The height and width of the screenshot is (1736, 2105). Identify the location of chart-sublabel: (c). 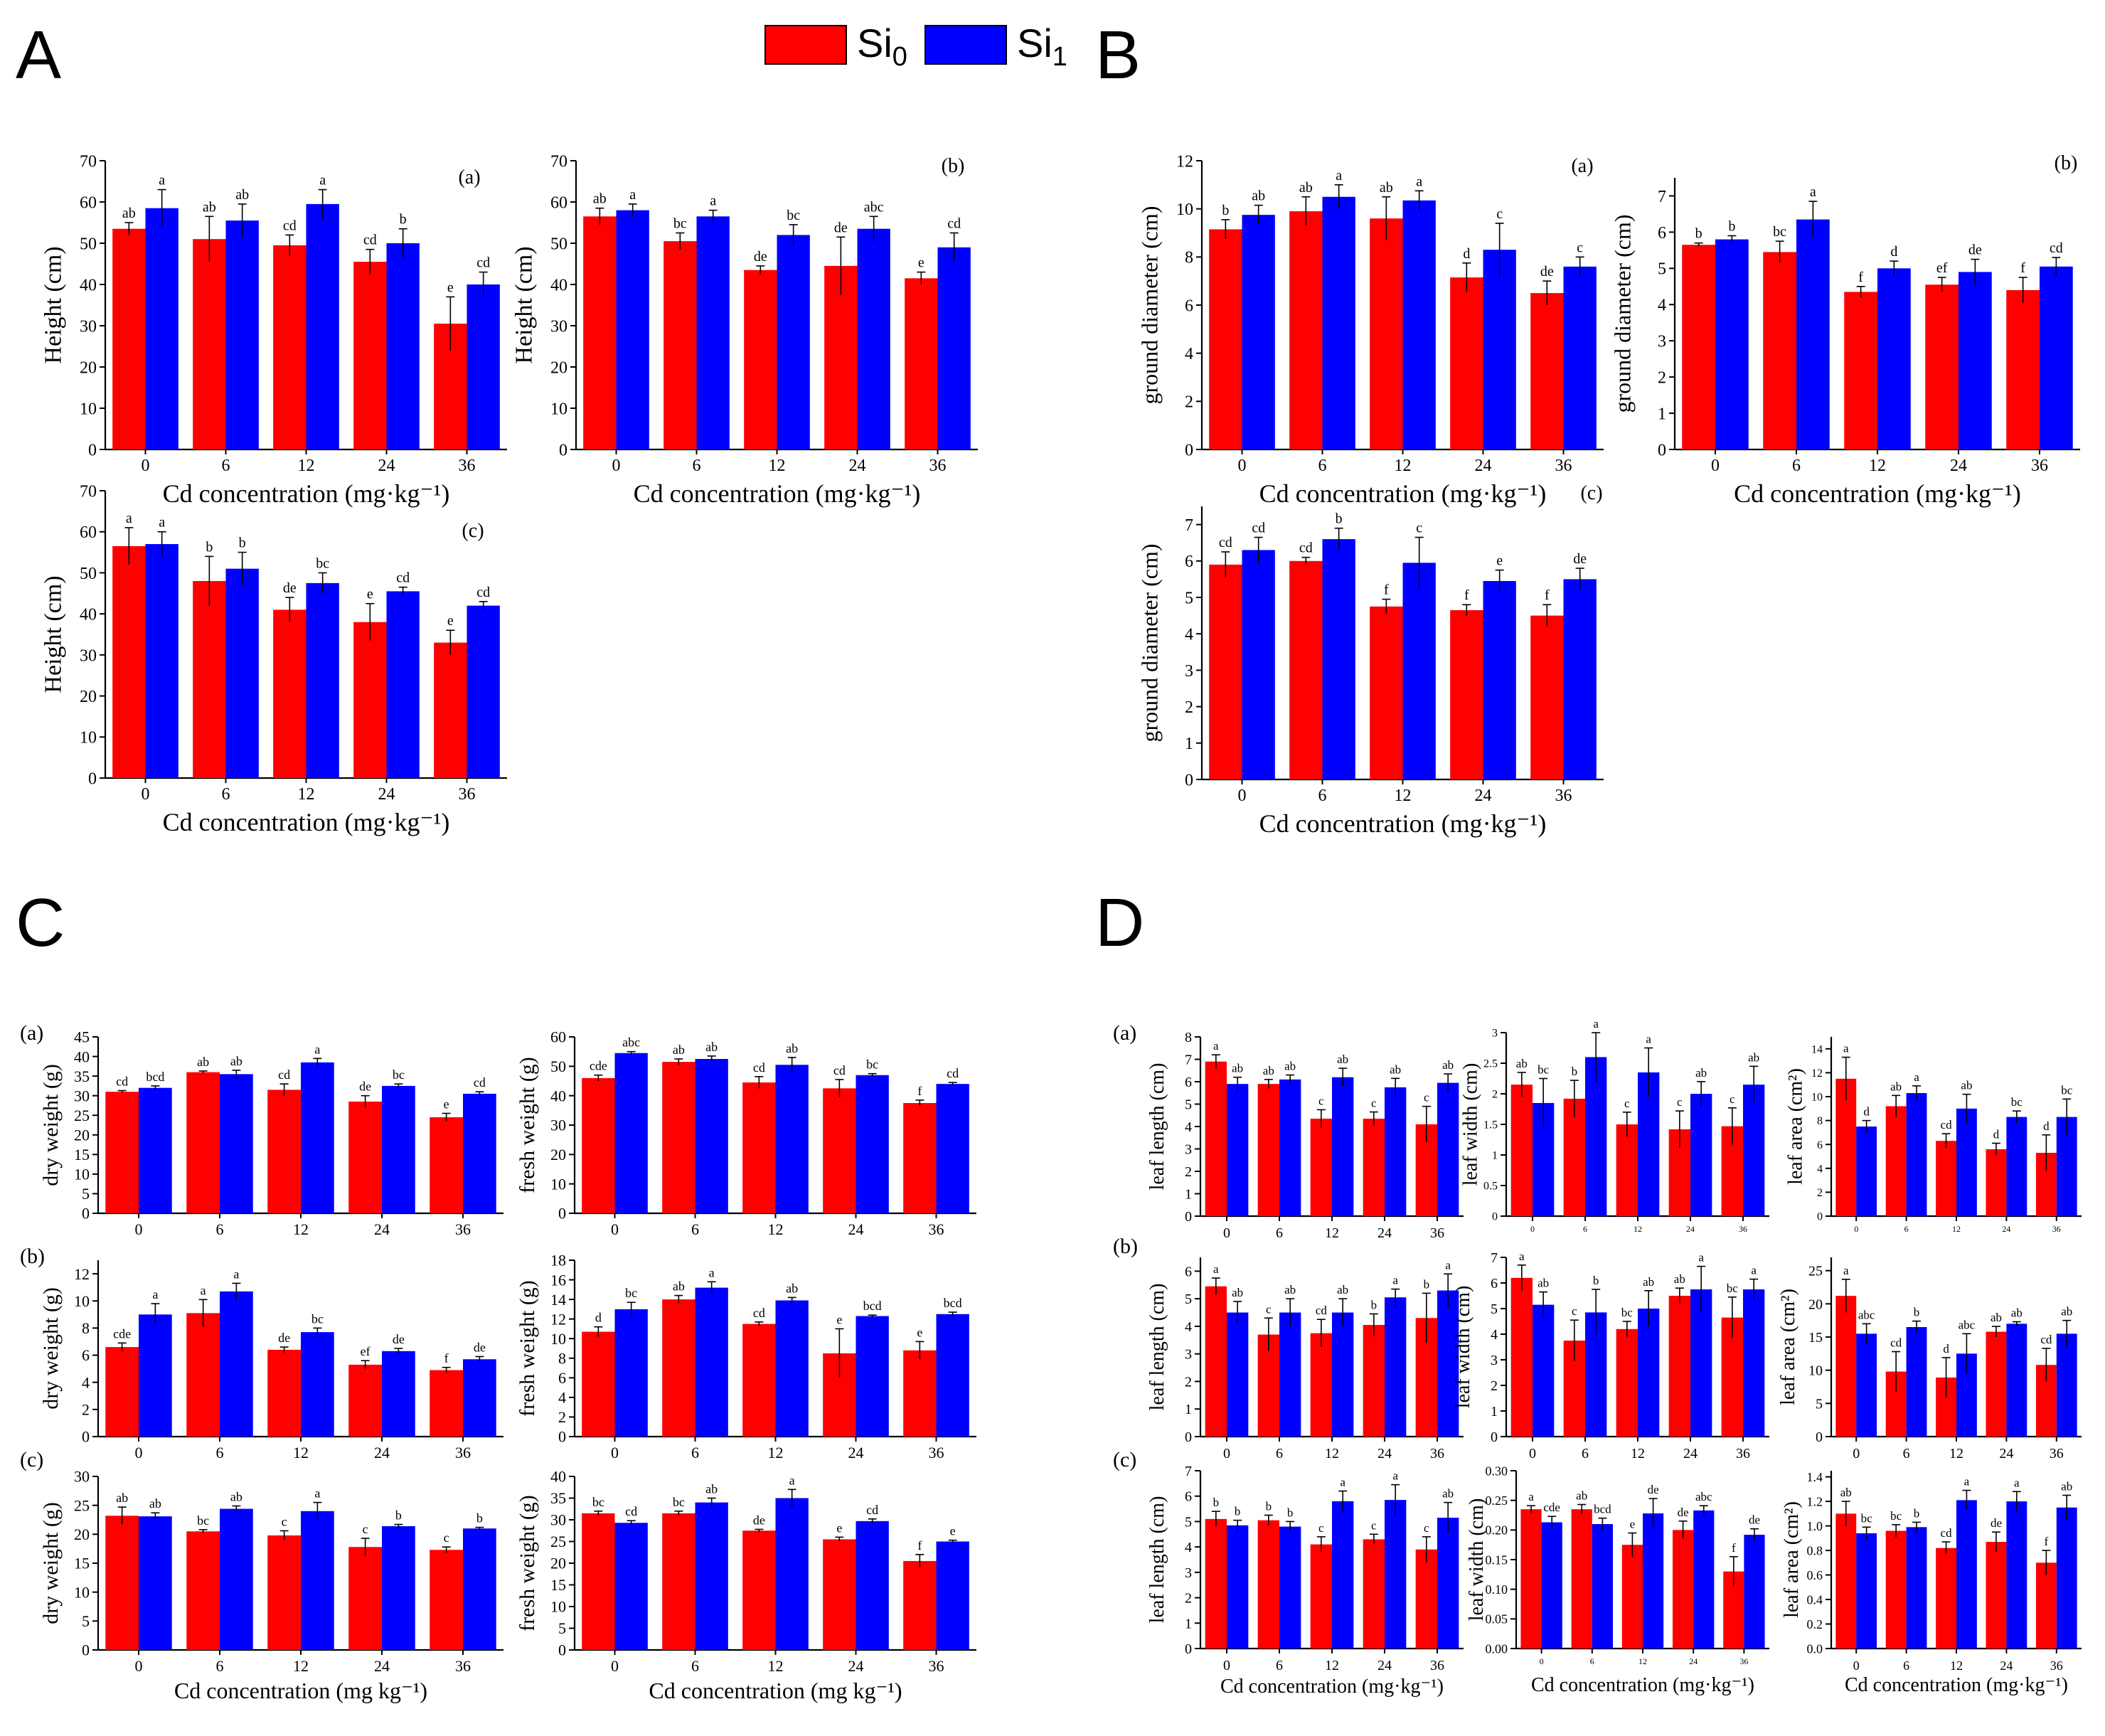
(473, 531).